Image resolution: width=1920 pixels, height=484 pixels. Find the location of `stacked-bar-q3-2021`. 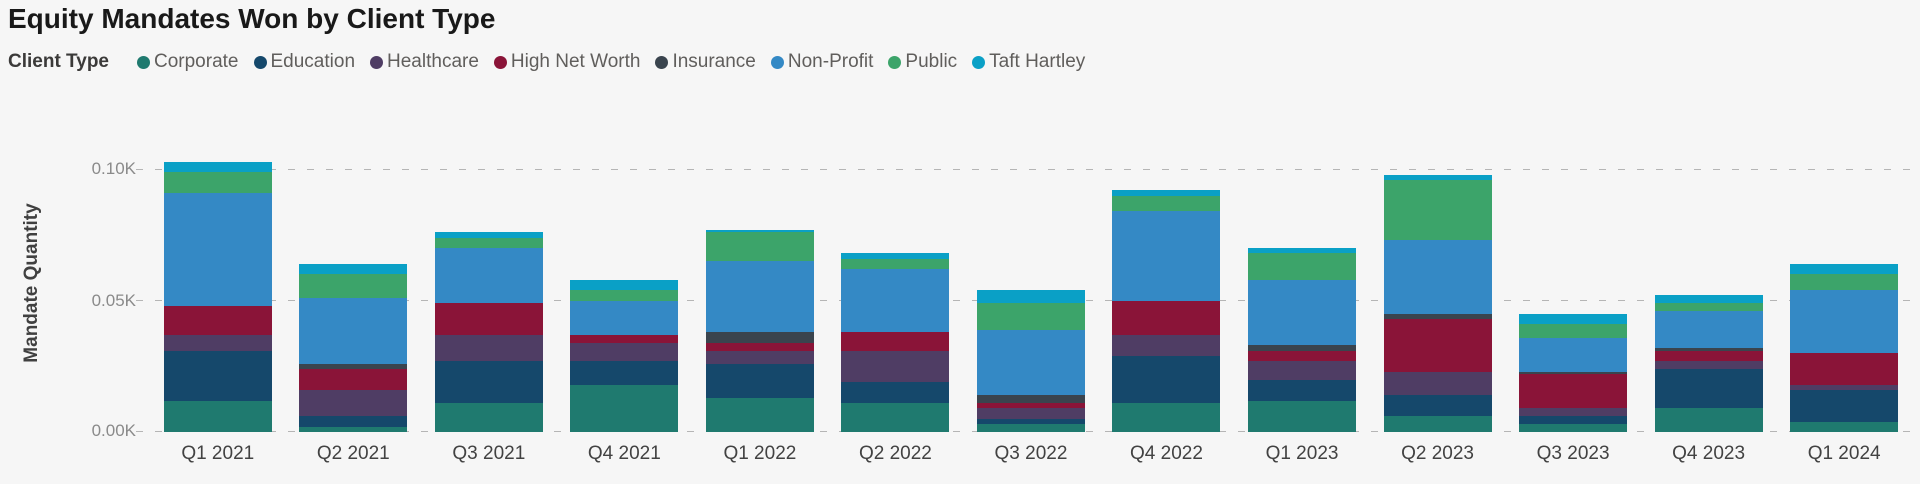

stacked-bar-q3-2021 is located at coordinates (488, 332).